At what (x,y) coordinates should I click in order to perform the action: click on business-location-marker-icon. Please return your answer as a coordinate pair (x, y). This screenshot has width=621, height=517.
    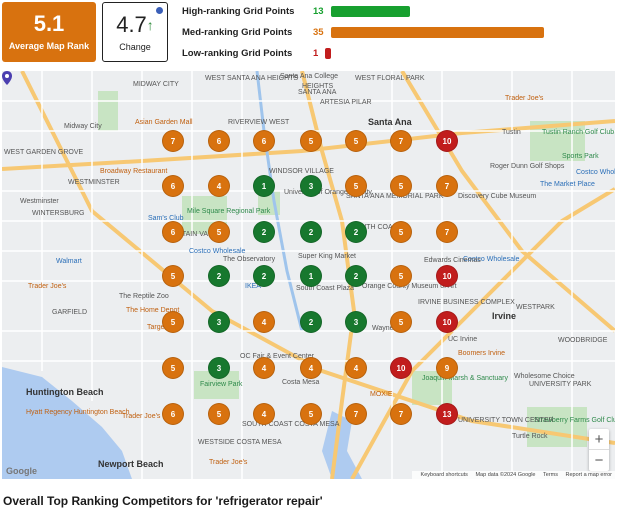
    Looking at the image, I should click on (7, 78).